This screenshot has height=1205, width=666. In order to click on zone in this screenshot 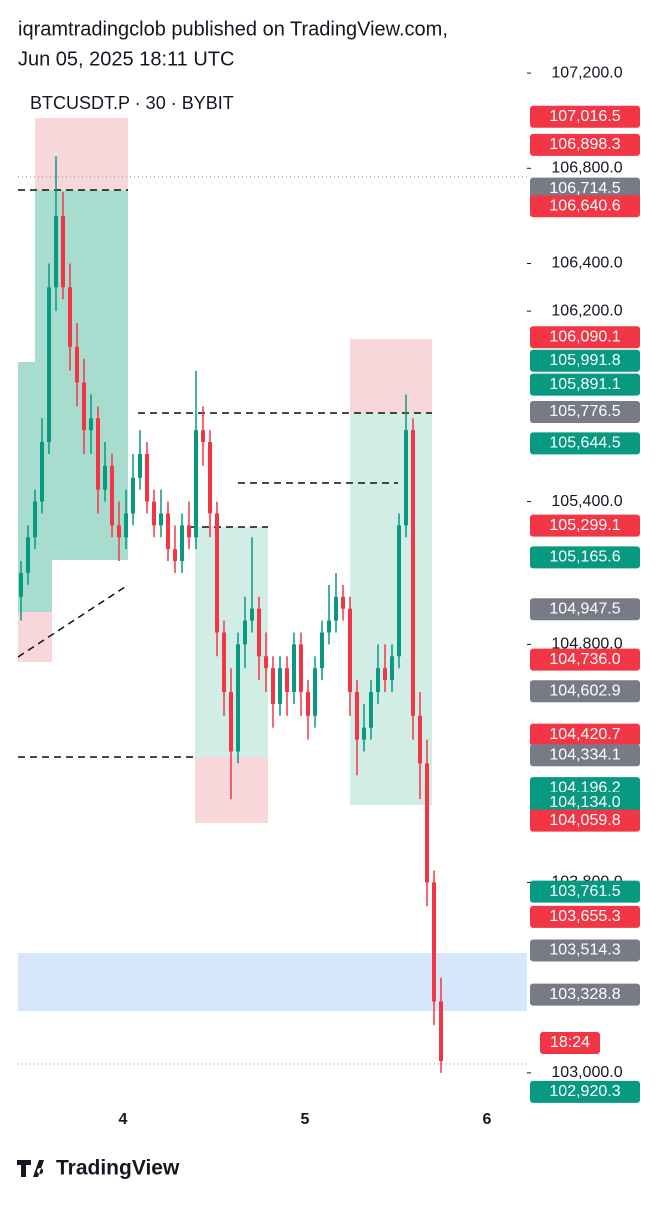, I will do `click(272, 982)`.